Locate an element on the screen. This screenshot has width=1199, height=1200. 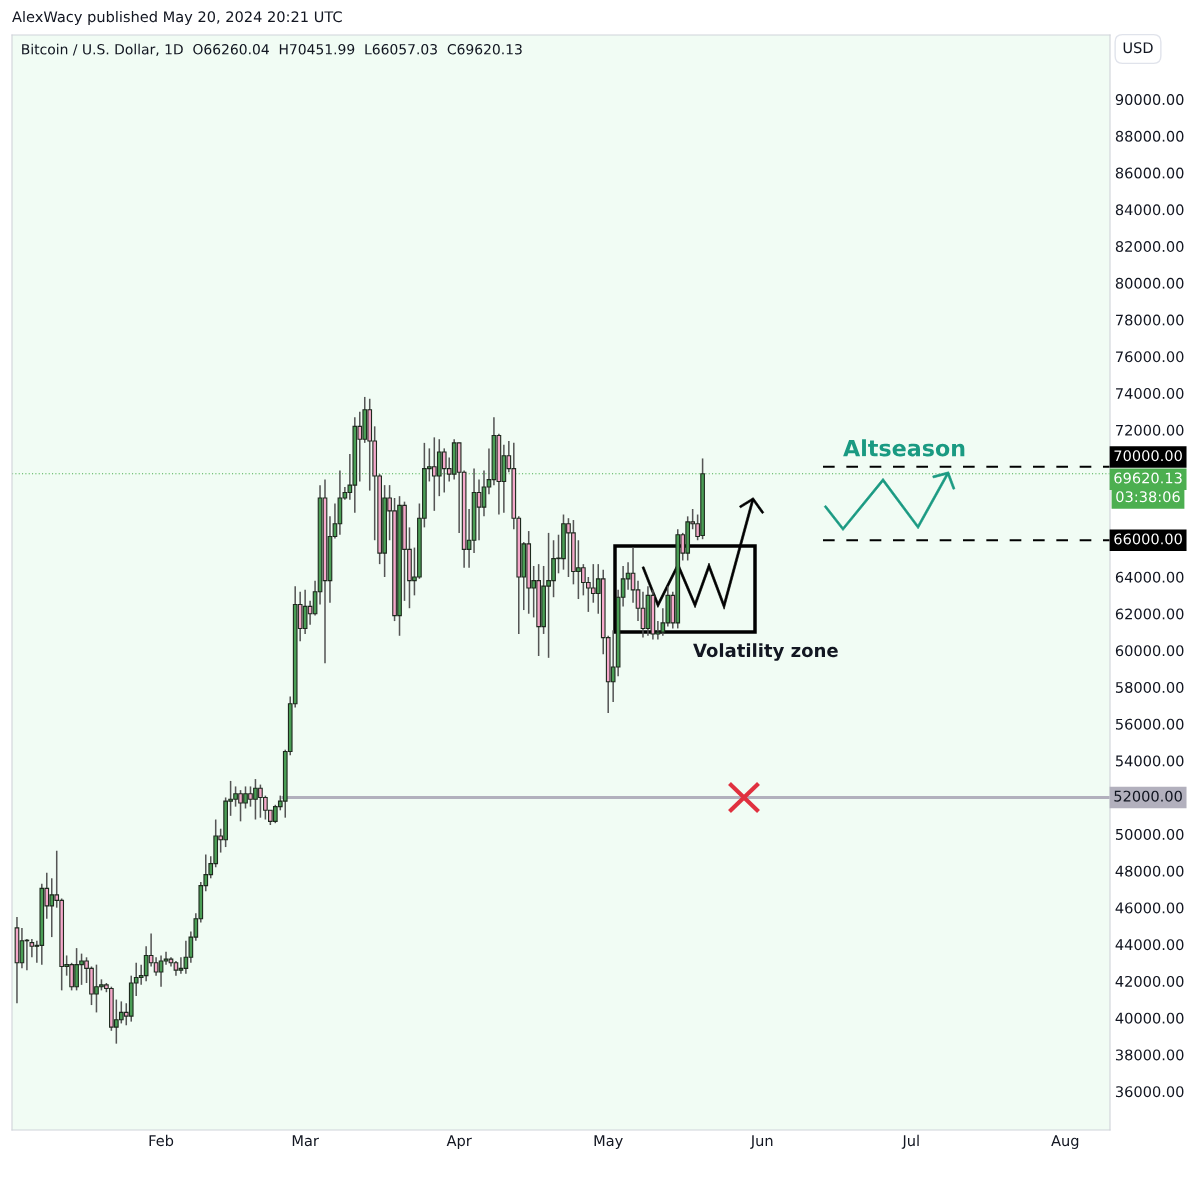
y-tick-label: 56000.00 is located at coordinates (1149, 724).